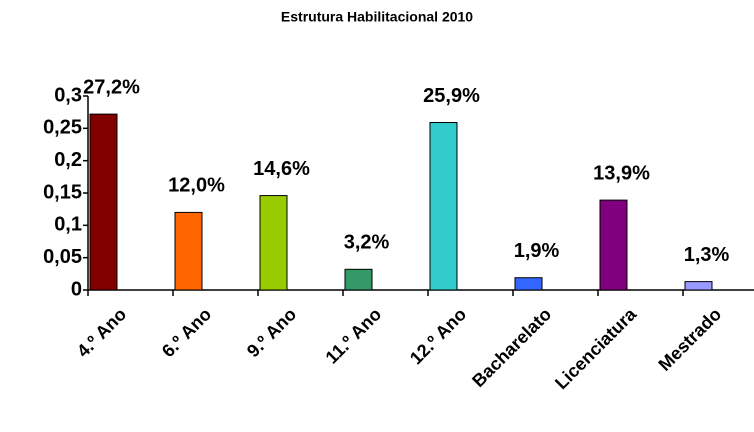 This screenshot has height=432, width=754. I want to click on x-tick-label: 9.º Ano, so click(271, 332).